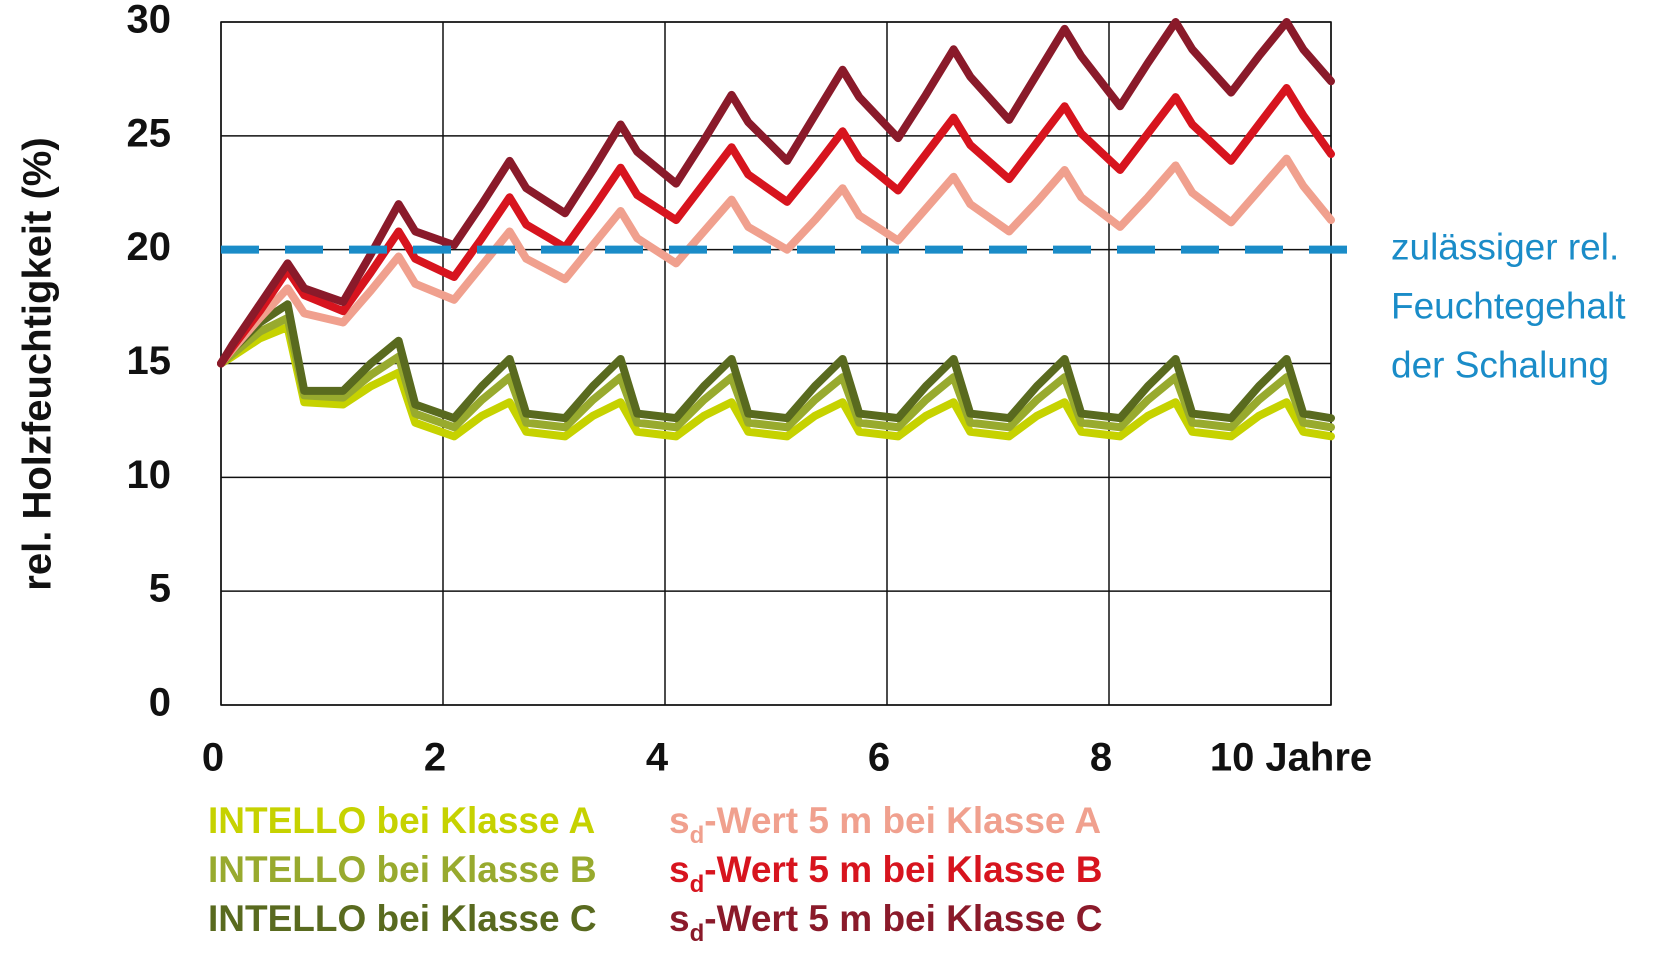 Image resolution: width=1678 pixels, height=961 pixels. What do you see at coordinates (149, 475) in the screenshot?
I see `y-tick-label: 10` at bounding box center [149, 475].